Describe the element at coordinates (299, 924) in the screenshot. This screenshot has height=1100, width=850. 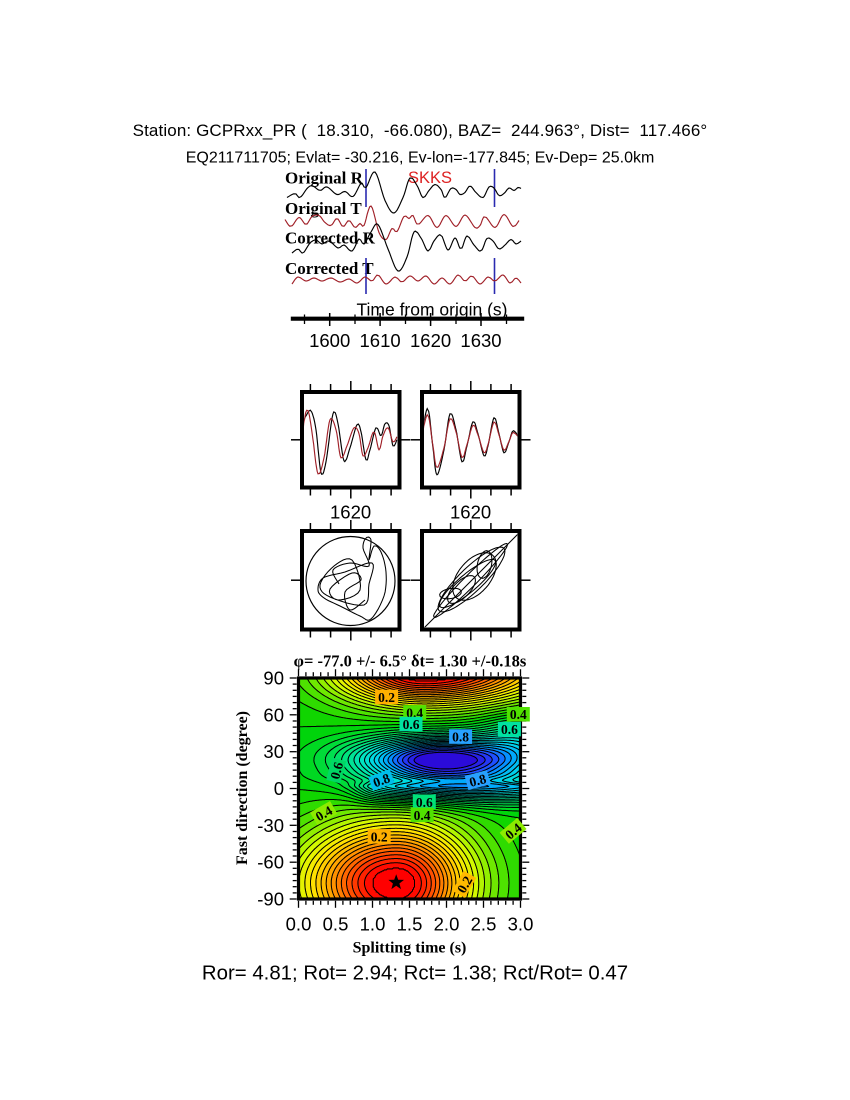
I see `svg-text: 0.0` at that location.